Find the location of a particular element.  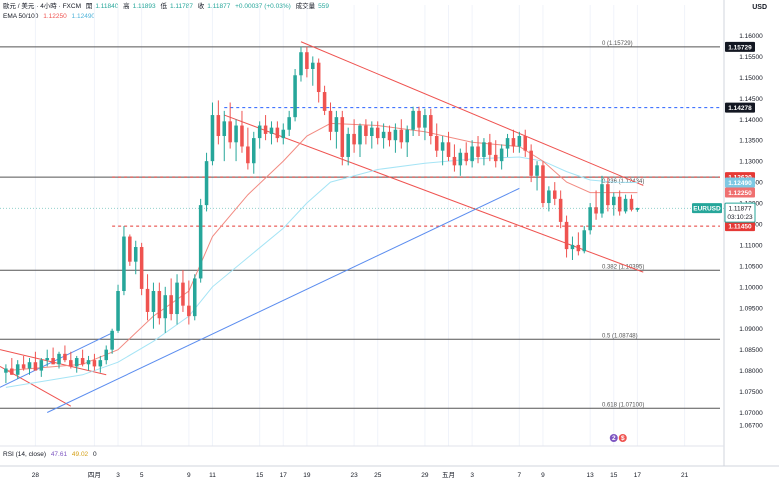

ema-legend: EMA 50/100 1.12250 1.12490 is located at coordinates (50, 17).